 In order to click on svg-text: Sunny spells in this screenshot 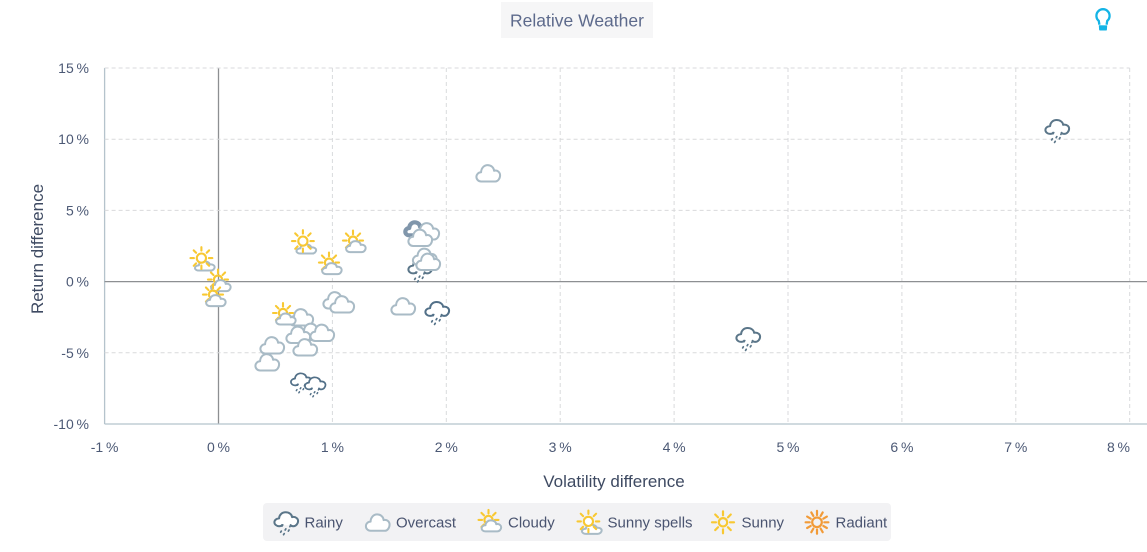, I will do `click(650, 523)`.